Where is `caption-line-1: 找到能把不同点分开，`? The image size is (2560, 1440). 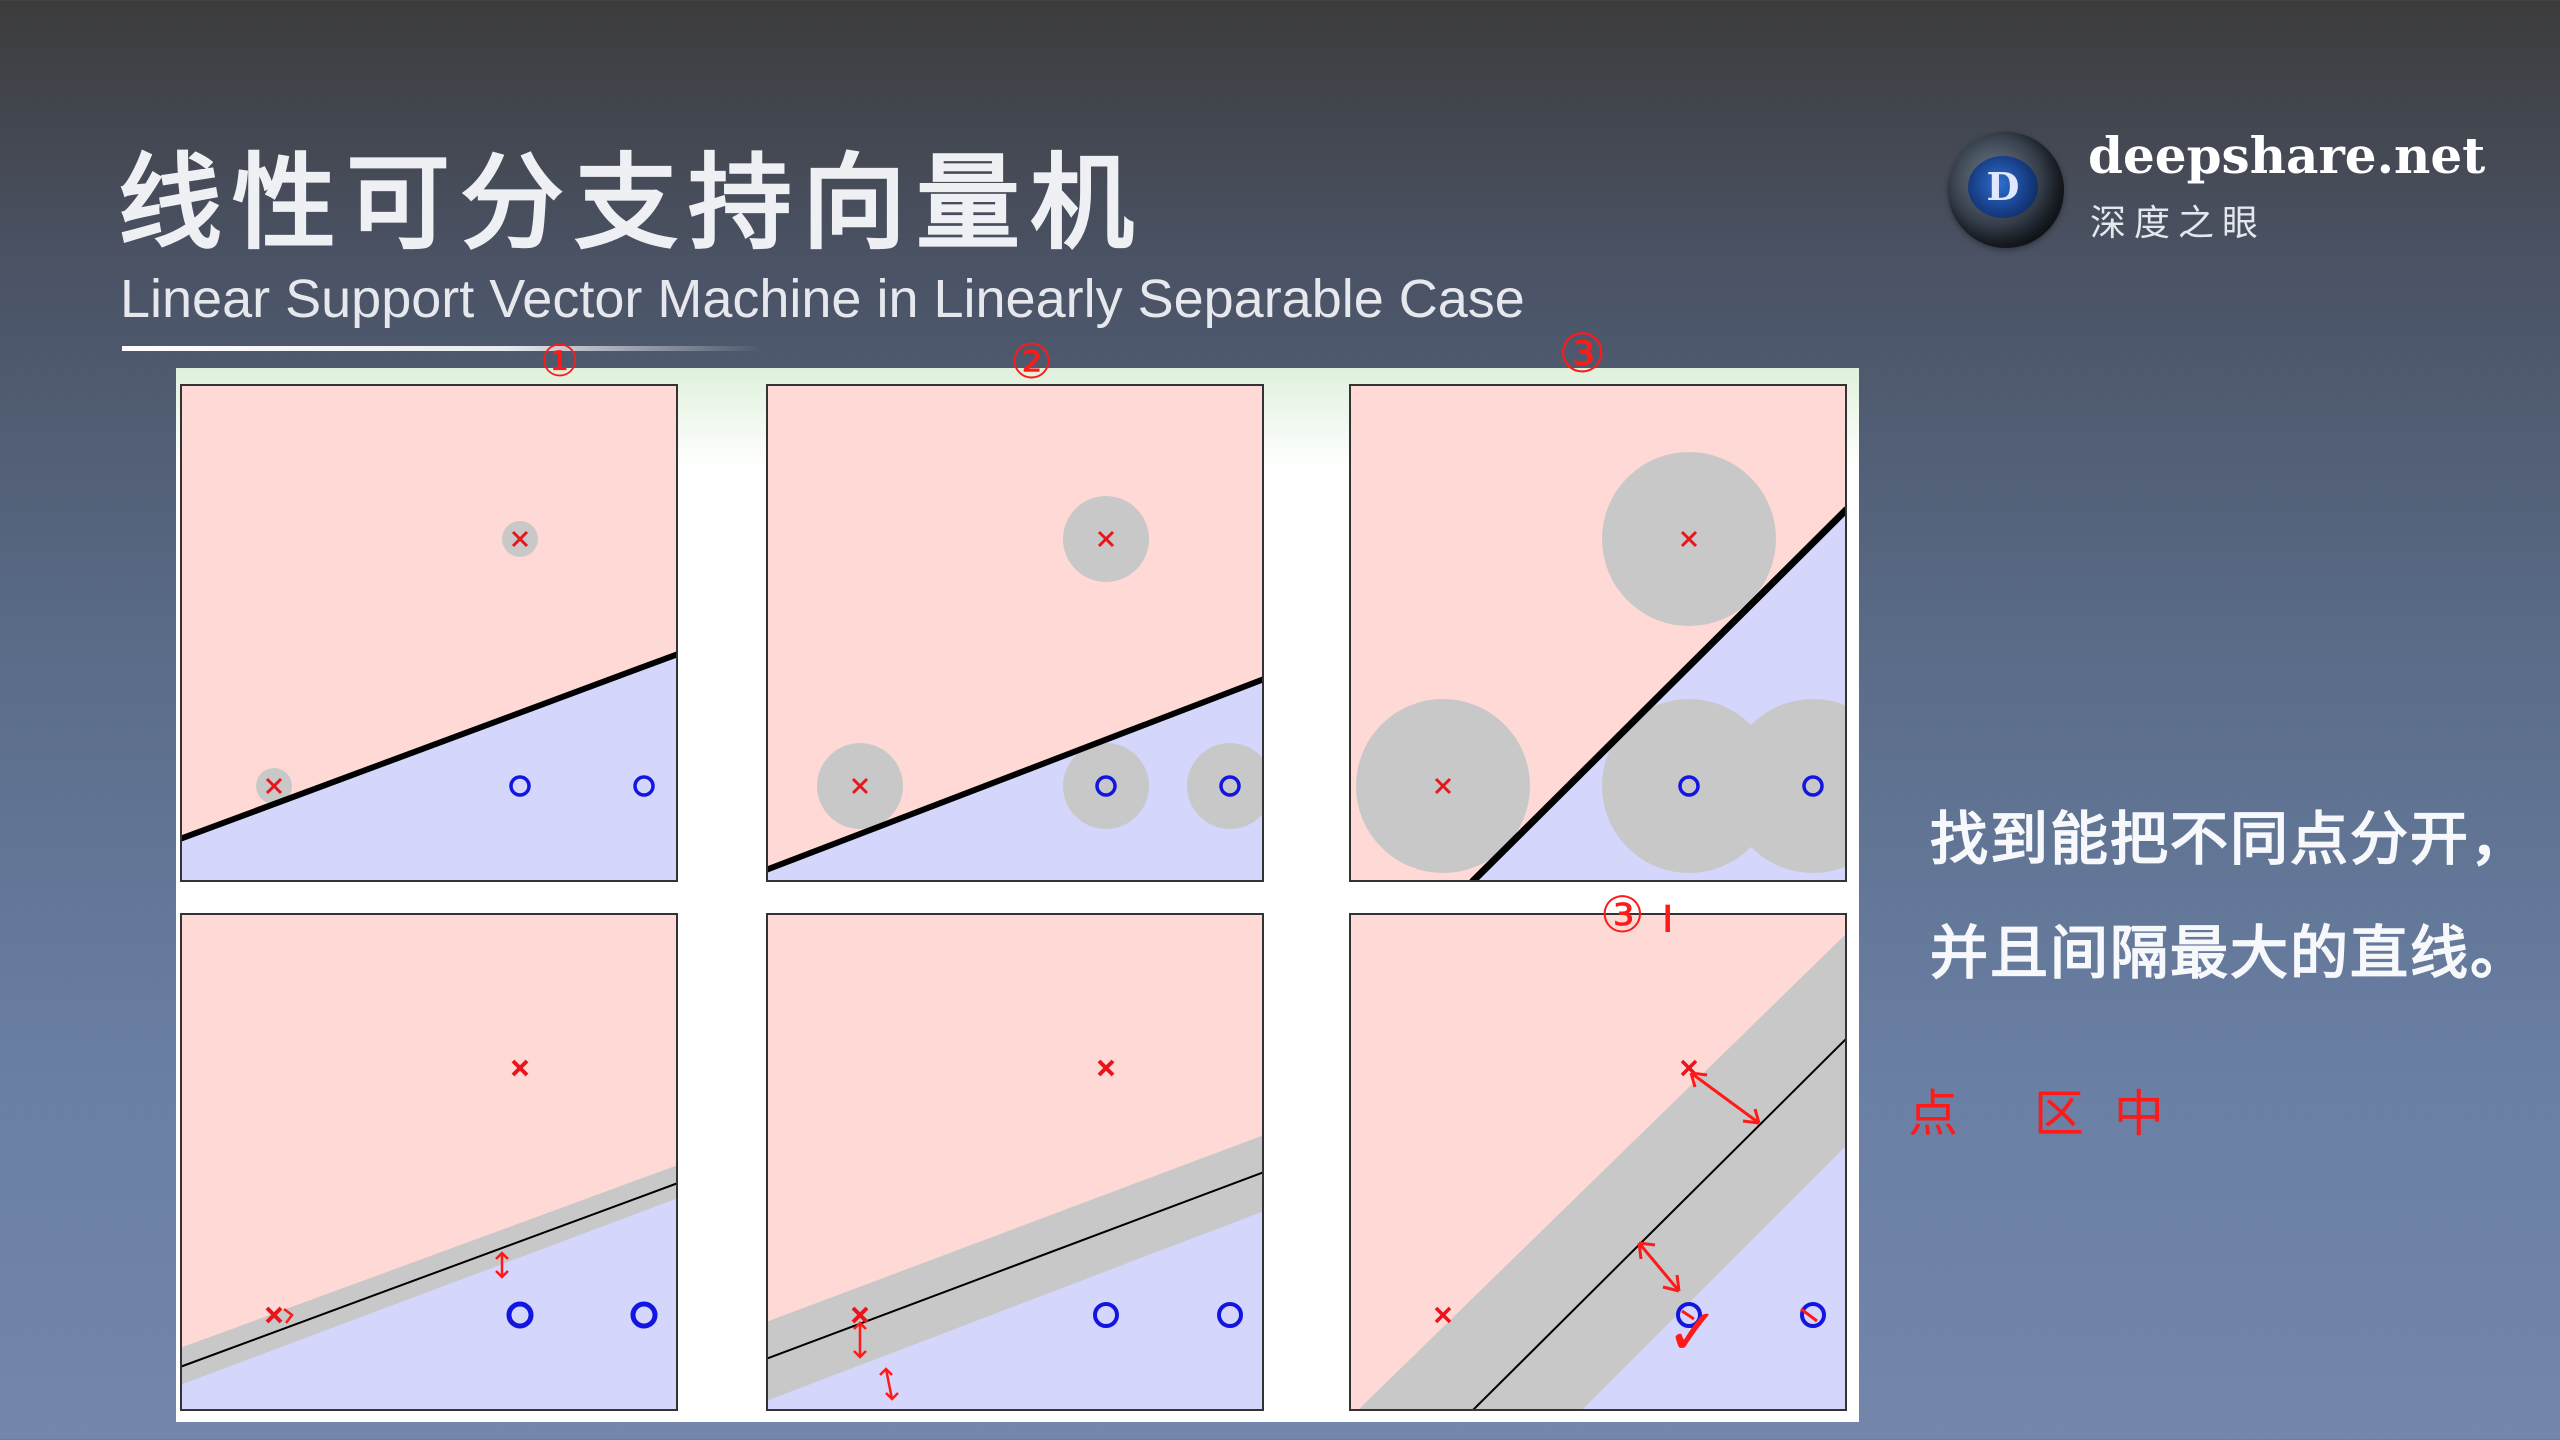
caption-line-1: 找到能把不同点分开， is located at coordinates (2230, 839).